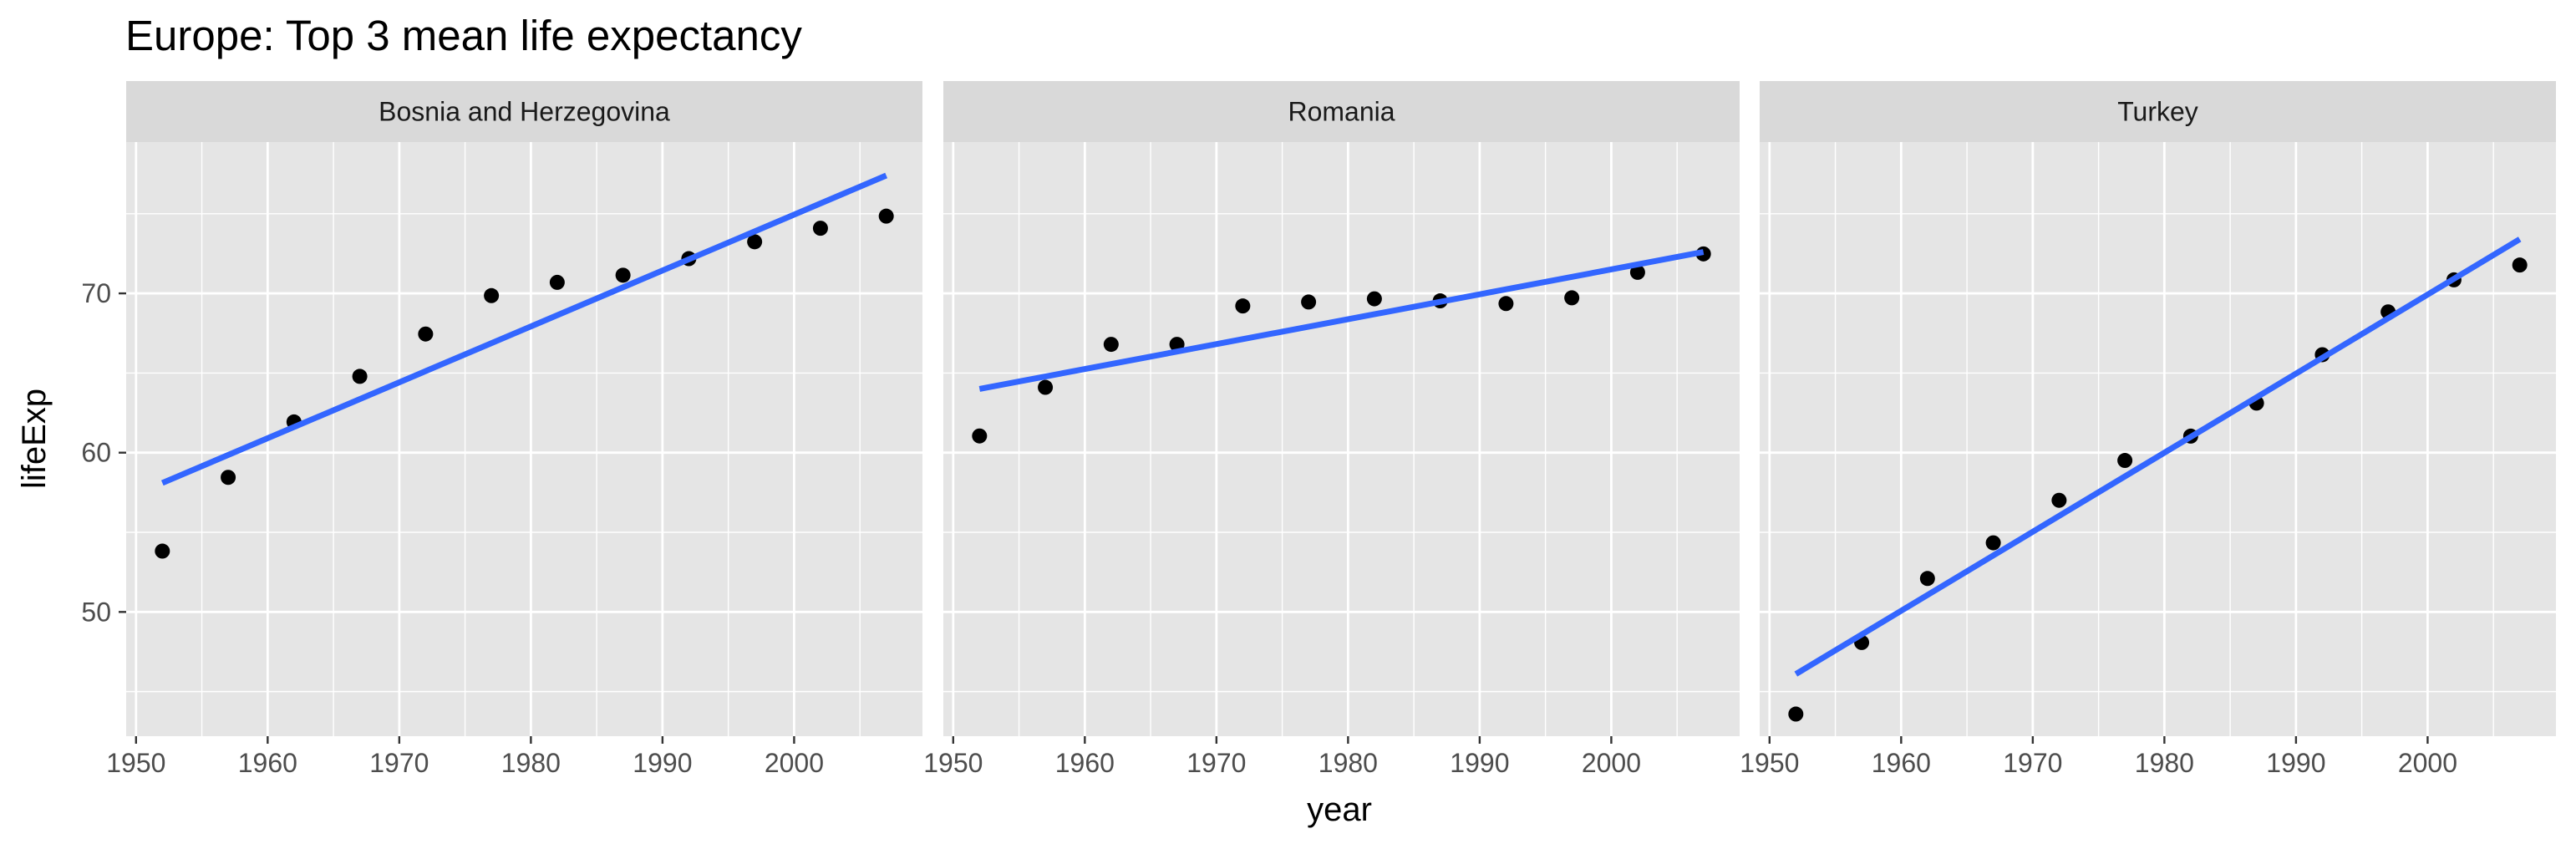  What do you see at coordinates (96, 293) in the screenshot?
I see `y-tick-label: 70` at bounding box center [96, 293].